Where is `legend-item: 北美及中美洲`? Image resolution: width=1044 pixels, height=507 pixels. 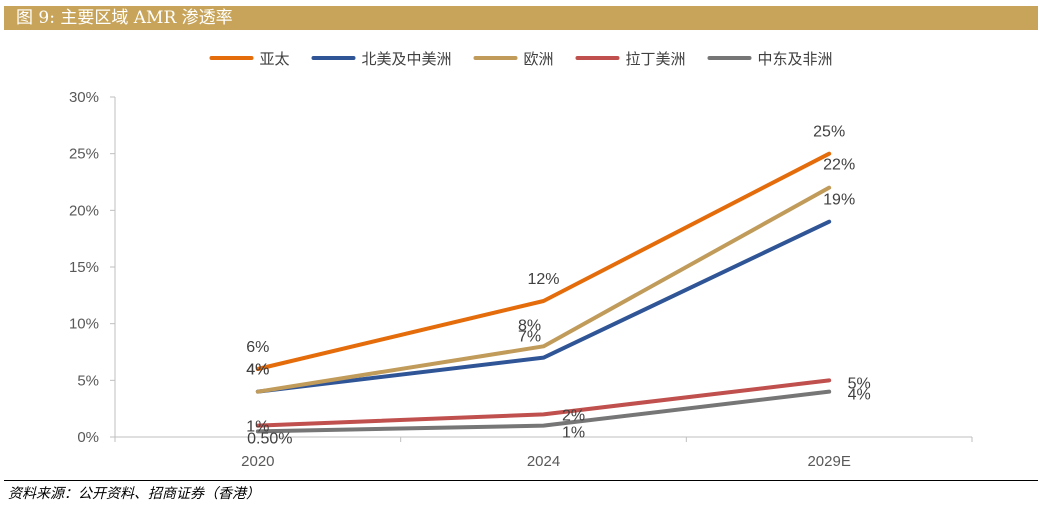 legend-item: 北美及中美洲 is located at coordinates (381, 59).